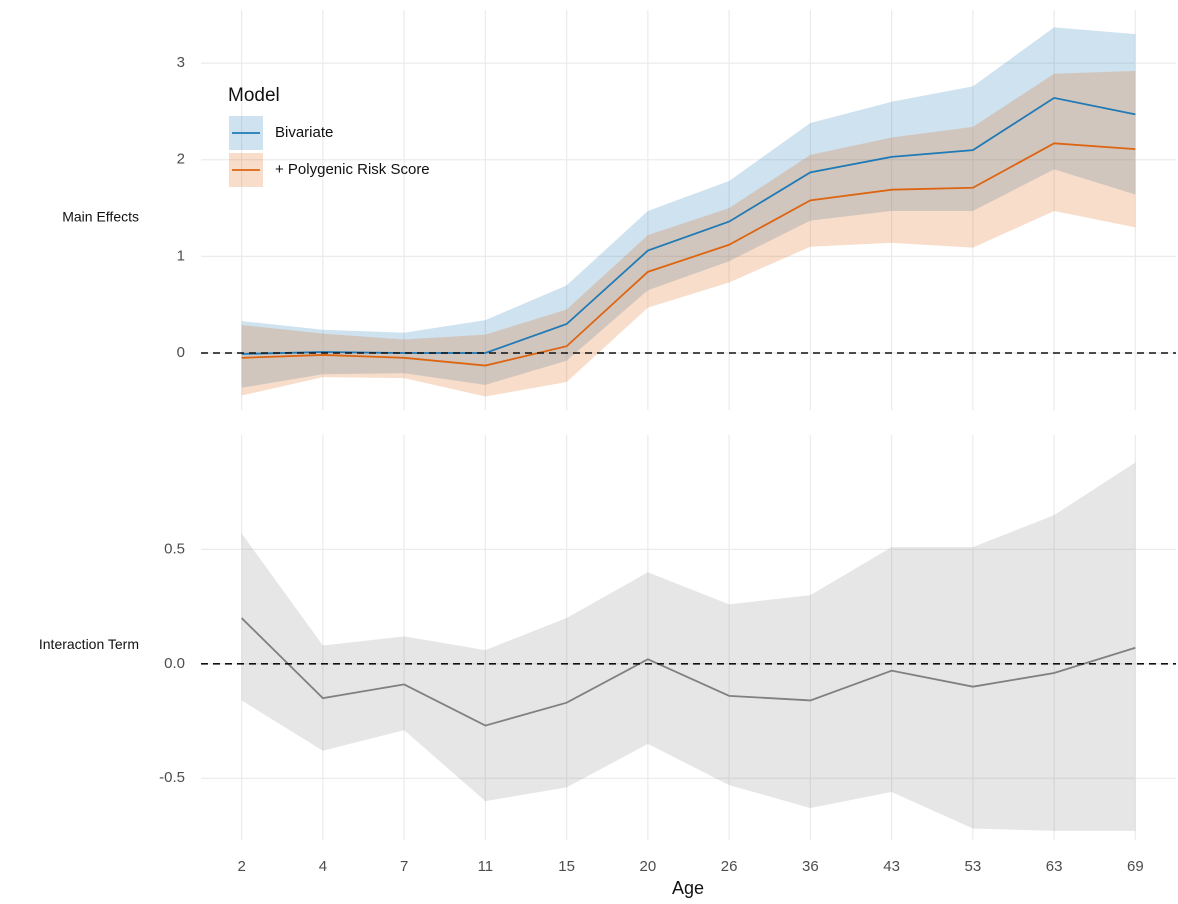 The width and height of the screenshot is (1178, 904). What do you see at coordinates (1054, 866) in the screenshot?
I see `x-tick-label: 63` at bounding box center [1054, 866].